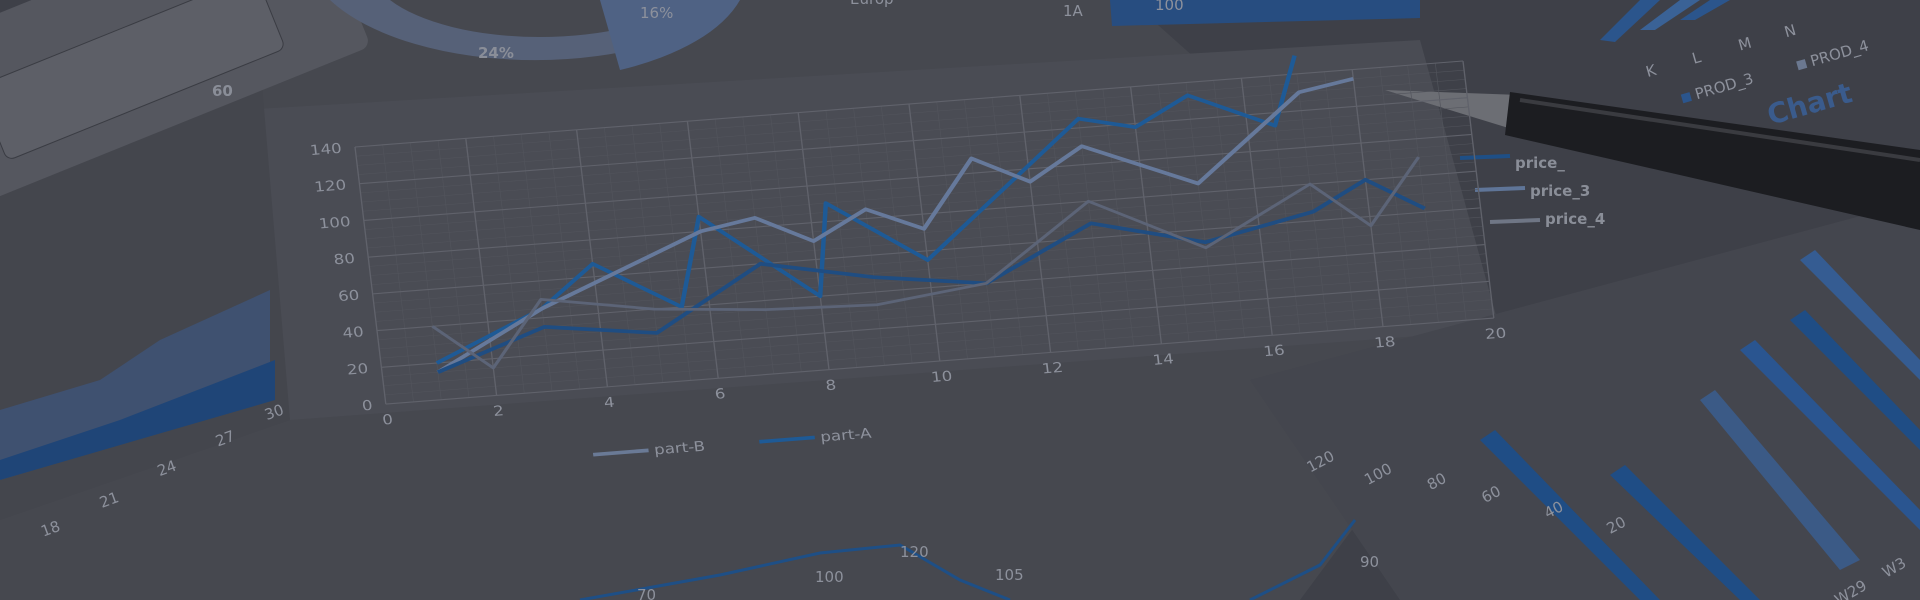 This screenshot has height=600, width=1920. What do you see at coordinates (1575, 219) in the screenshot?
I see `legend-label: price_4` at bounding box center [1575, 219].